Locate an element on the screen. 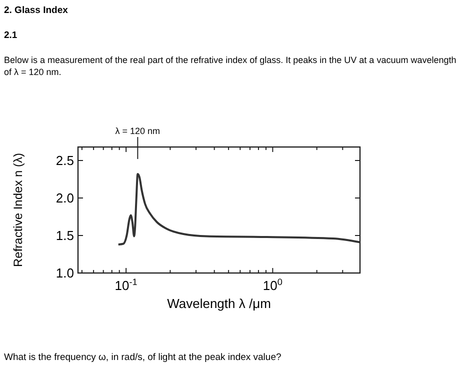 The height and width of the screenshot is (377, 474). y-axis-title: Refractive Index n (λ) is located at coordinates (18, 210).